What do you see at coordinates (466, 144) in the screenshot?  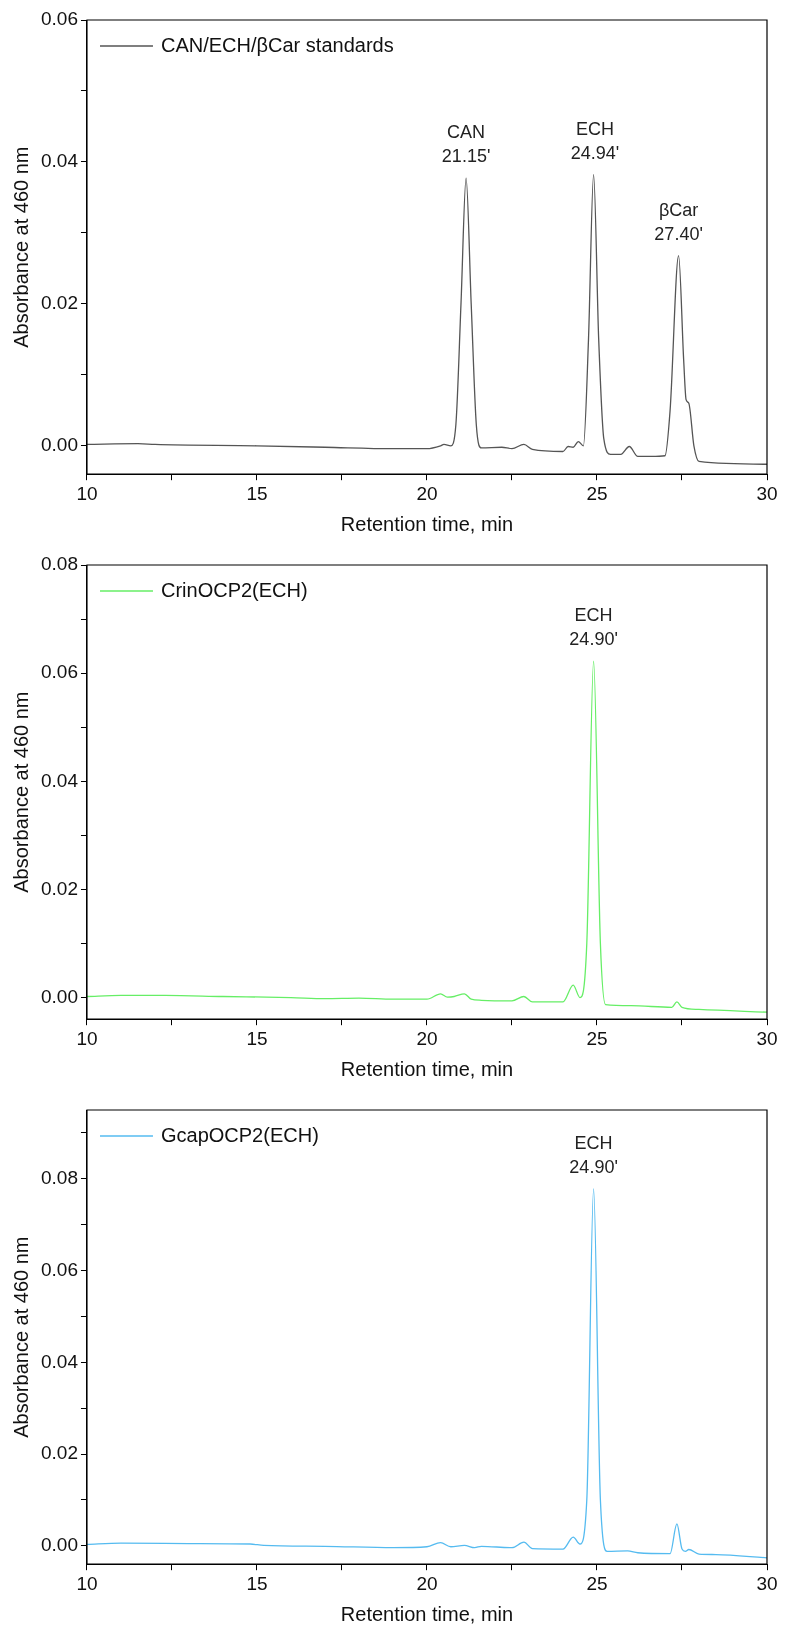 I see `annotation: CAN 21.15'` at bounding box center [466, 144].